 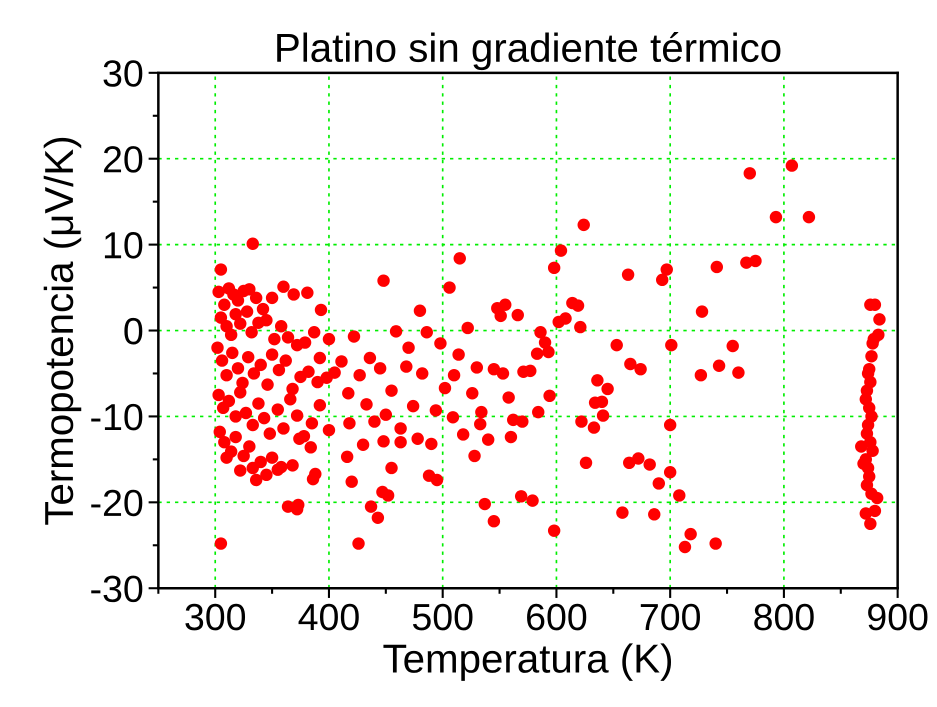 What do you see at coordinates (122, 73) in the screenshot?
I see `y-tick-label: 30` at bounding box center [122, 73].